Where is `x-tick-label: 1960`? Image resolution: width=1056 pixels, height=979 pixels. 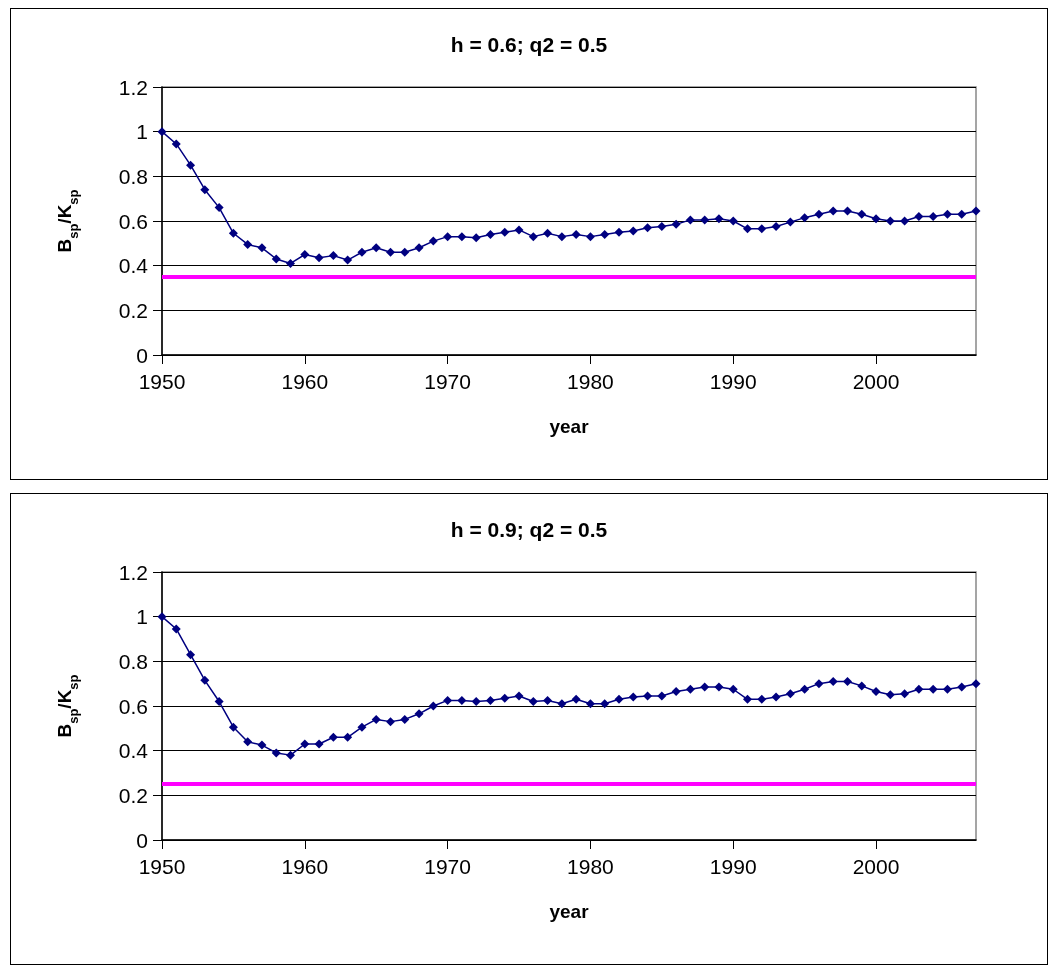 x-tick-label: 1960 is located at coordinates (305, 866).